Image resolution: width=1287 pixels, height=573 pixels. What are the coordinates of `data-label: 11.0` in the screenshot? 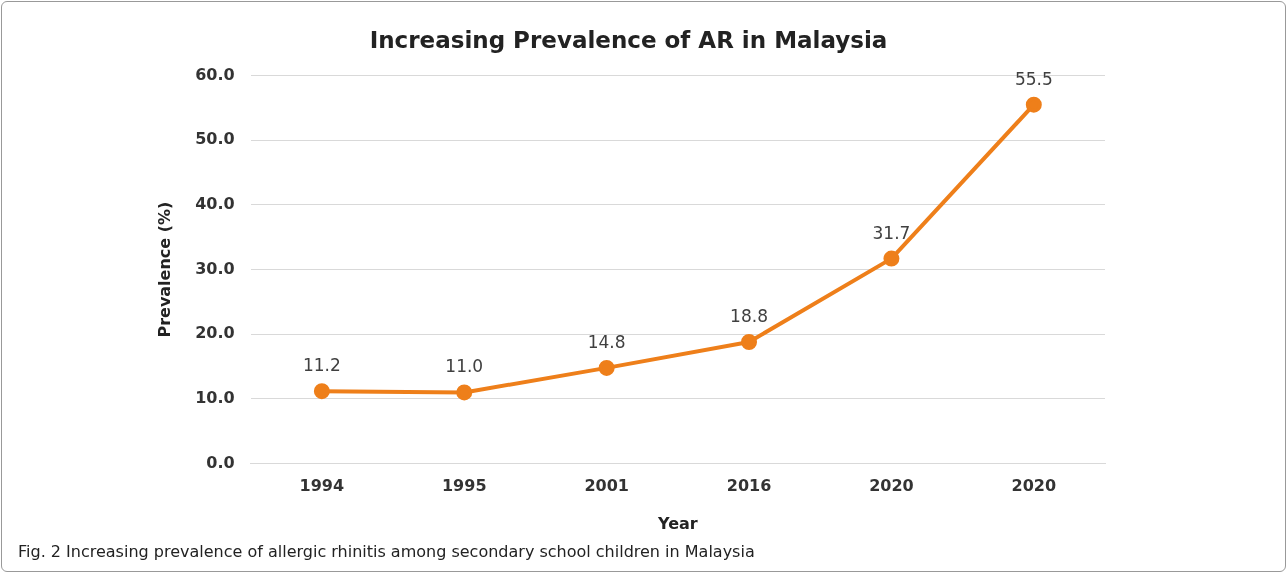 It's located at (464, 366).